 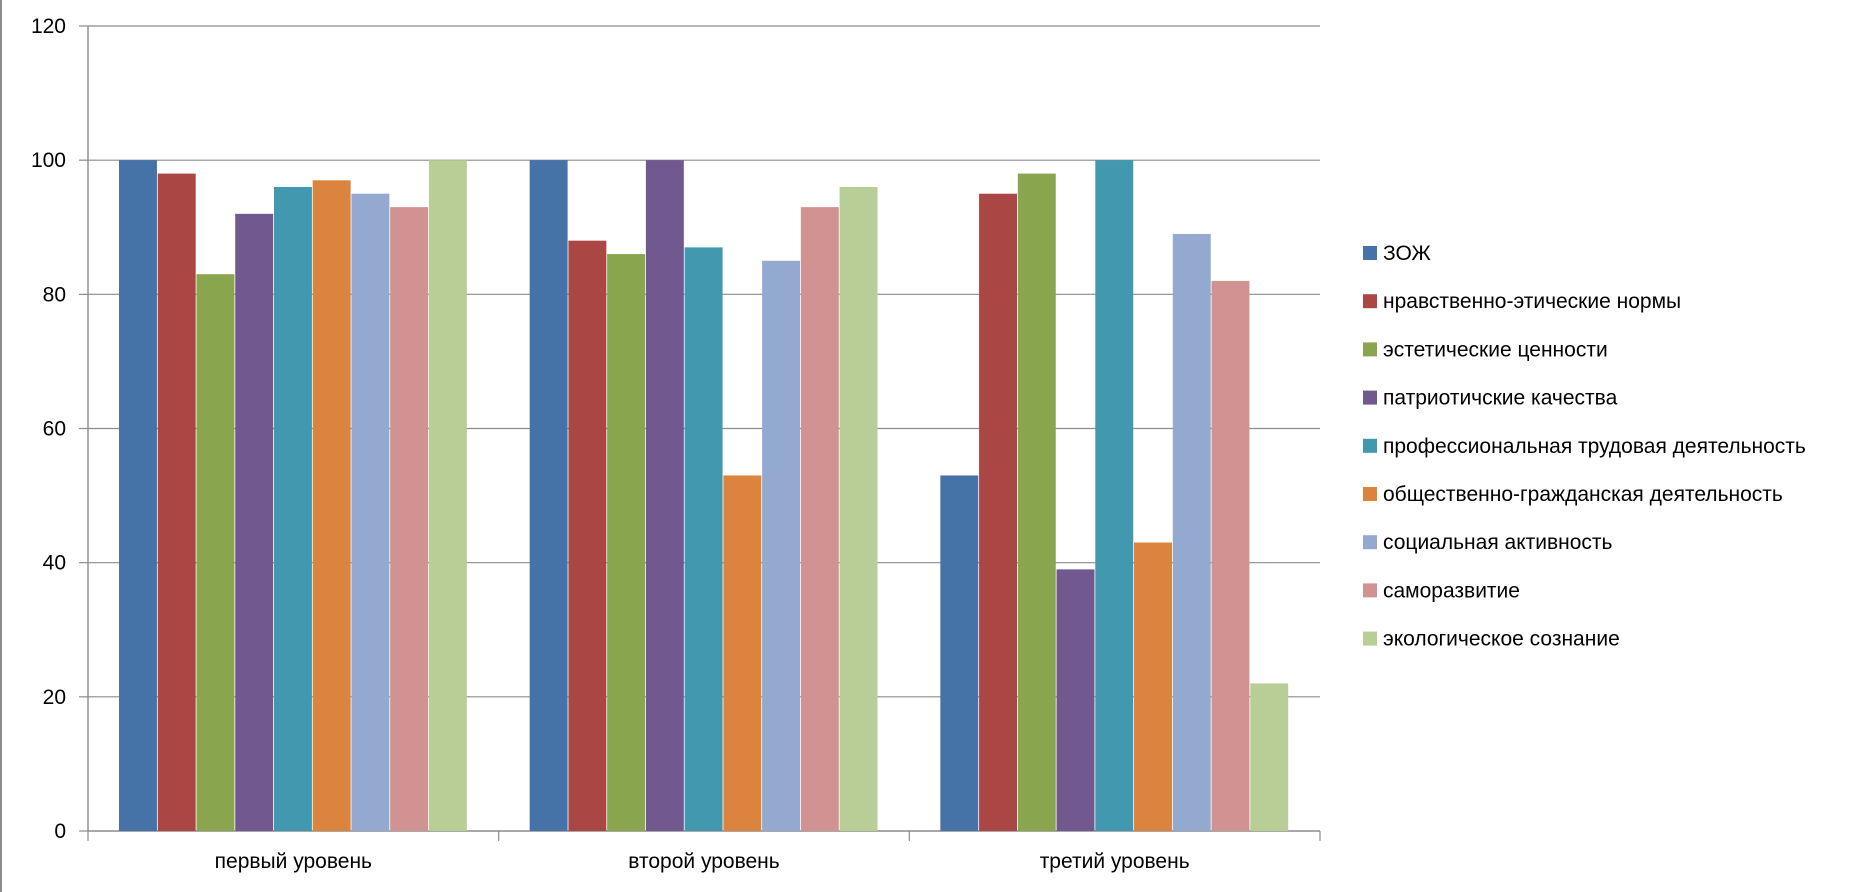 I want to click on x-category-label: первый уровень, so click(x=293, y=861).